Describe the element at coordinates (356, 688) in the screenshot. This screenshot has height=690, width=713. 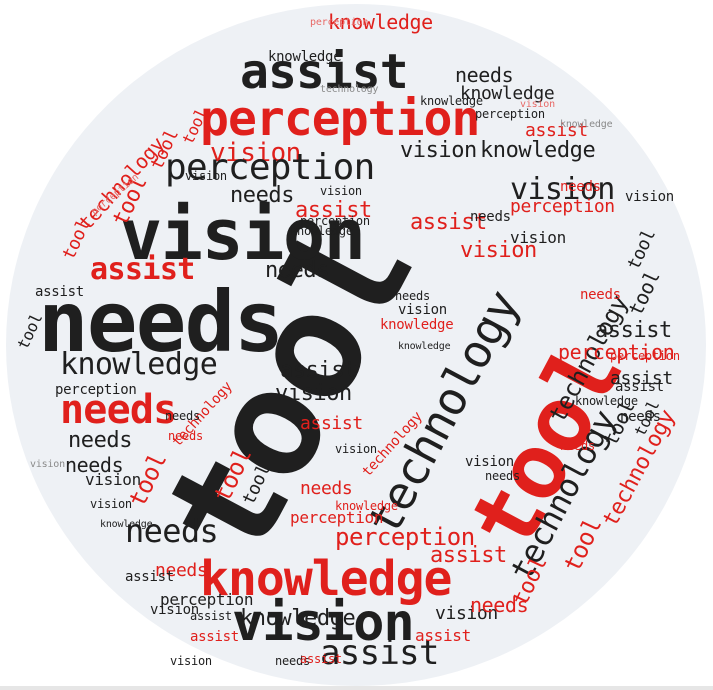
I see `bottom-border` at that location.